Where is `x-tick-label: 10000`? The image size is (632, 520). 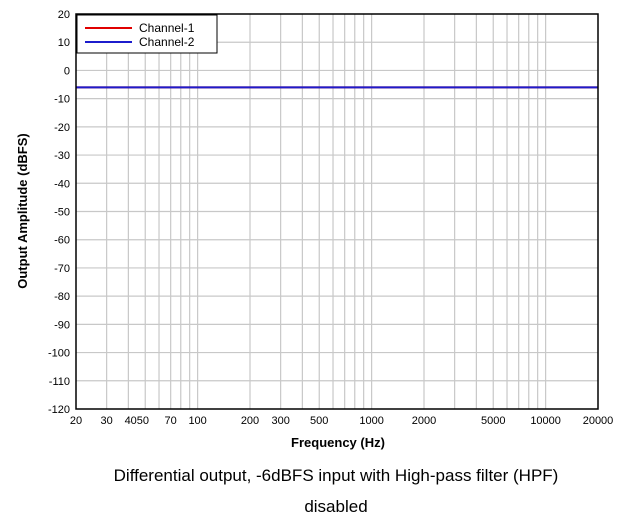 x-tick-label: 10000 is located at coordinates (545, 421).